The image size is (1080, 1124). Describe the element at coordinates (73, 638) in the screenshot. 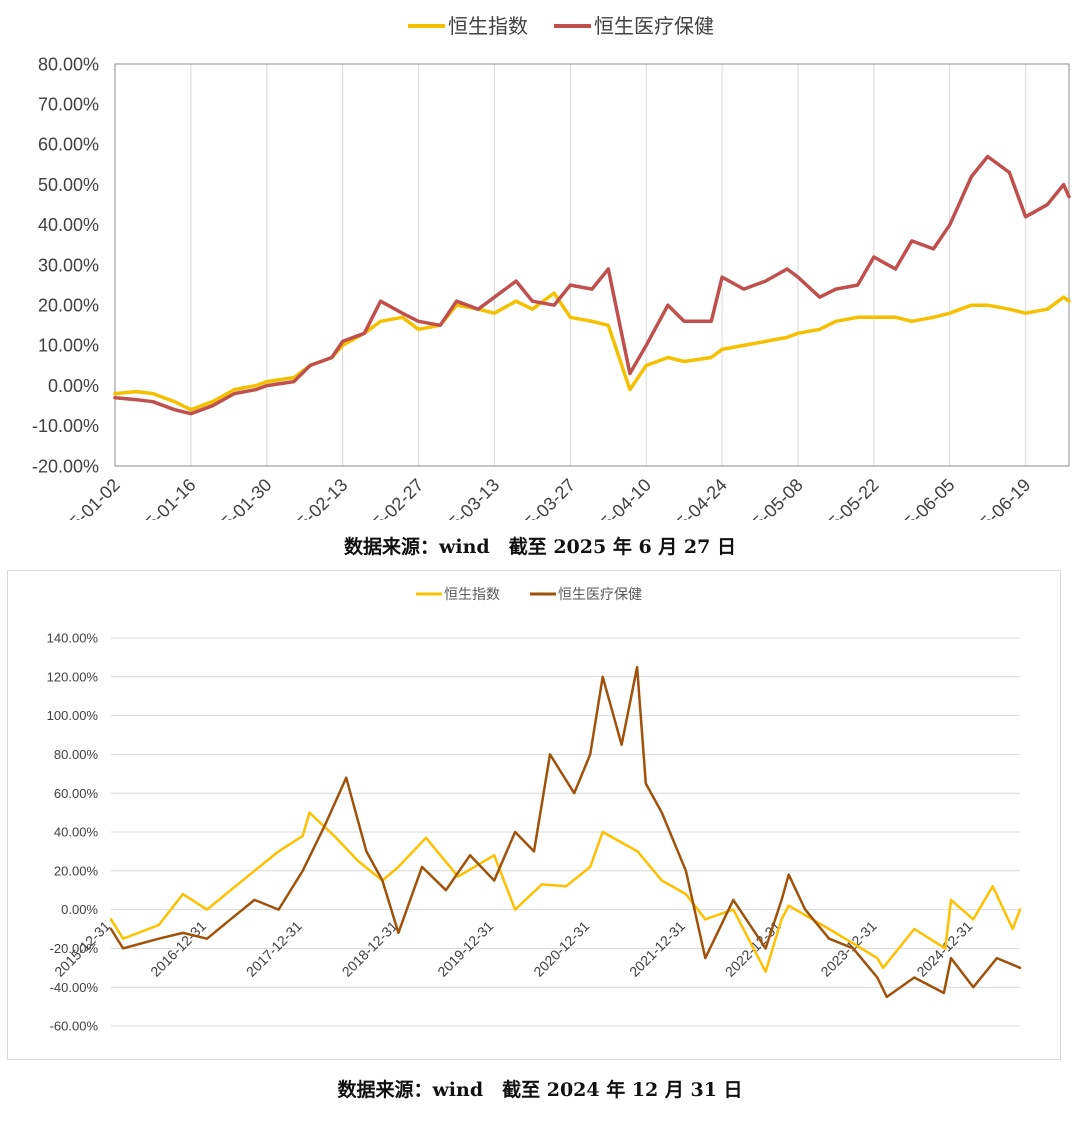

I see `y-tick-label: 140.00%` at that location.